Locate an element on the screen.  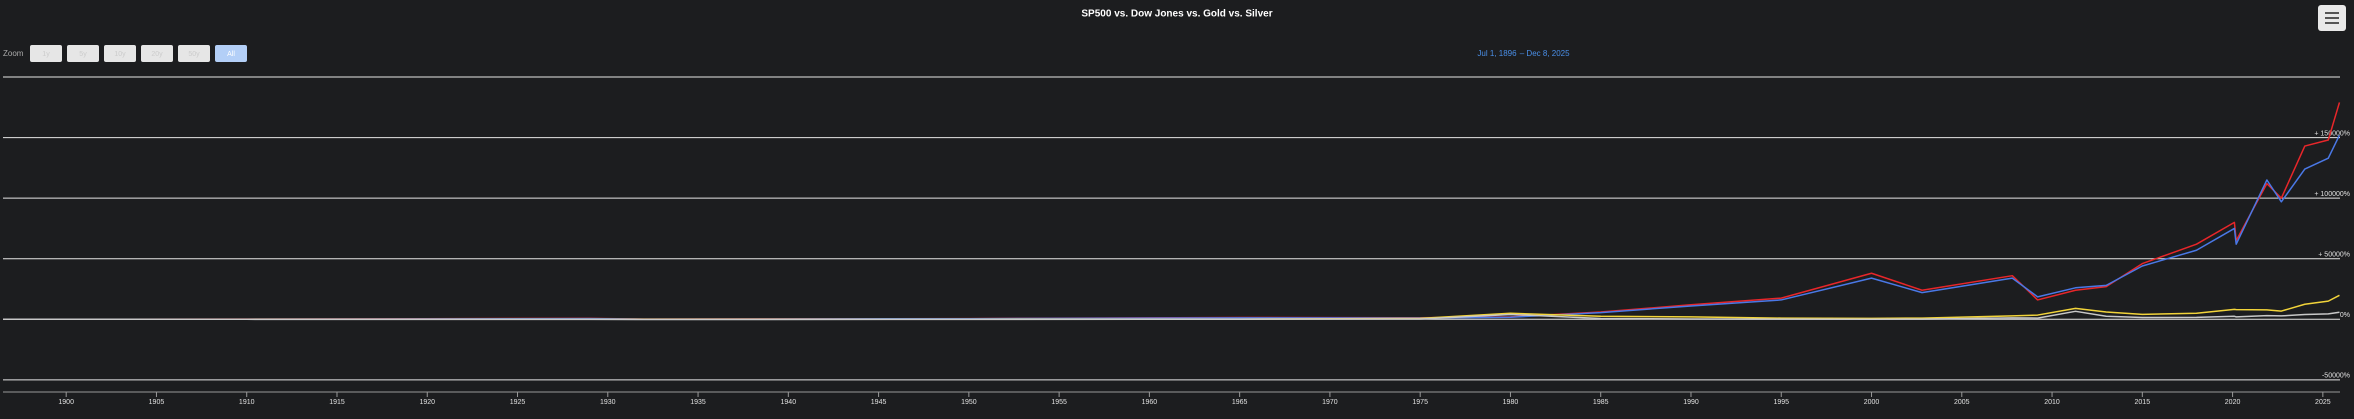
x-tick-label: 1995 is located at coordinates (1781, 402).